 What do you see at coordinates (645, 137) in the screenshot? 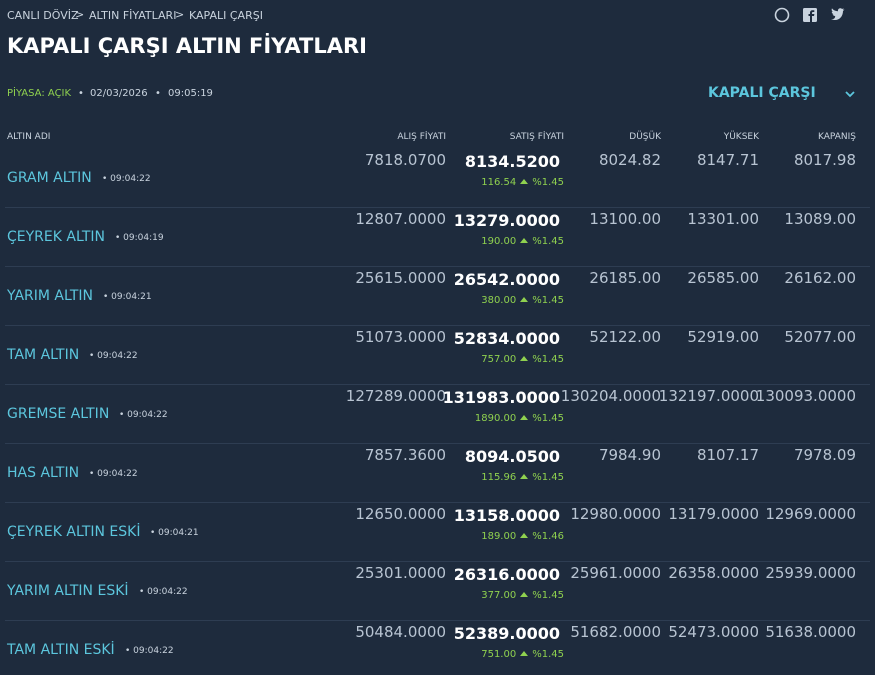
I see `column-header: DÜŞÜK` at bounding box center [645, 137].